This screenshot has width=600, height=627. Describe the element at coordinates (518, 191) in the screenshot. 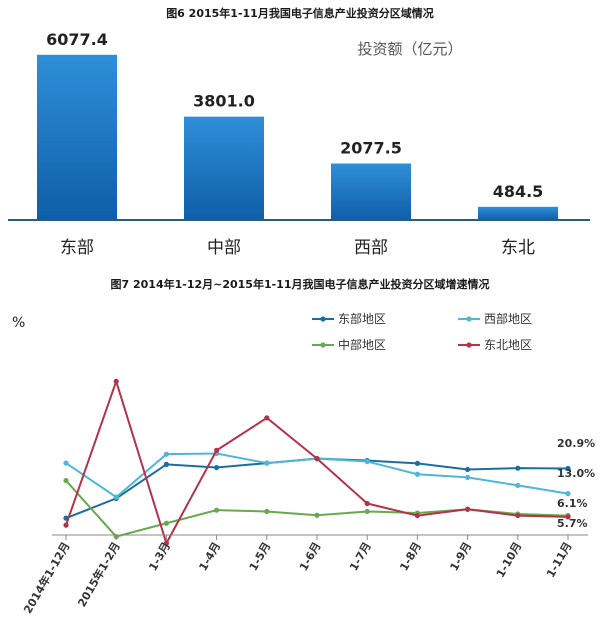

I see `bar-value-label: 484.5` at that location.